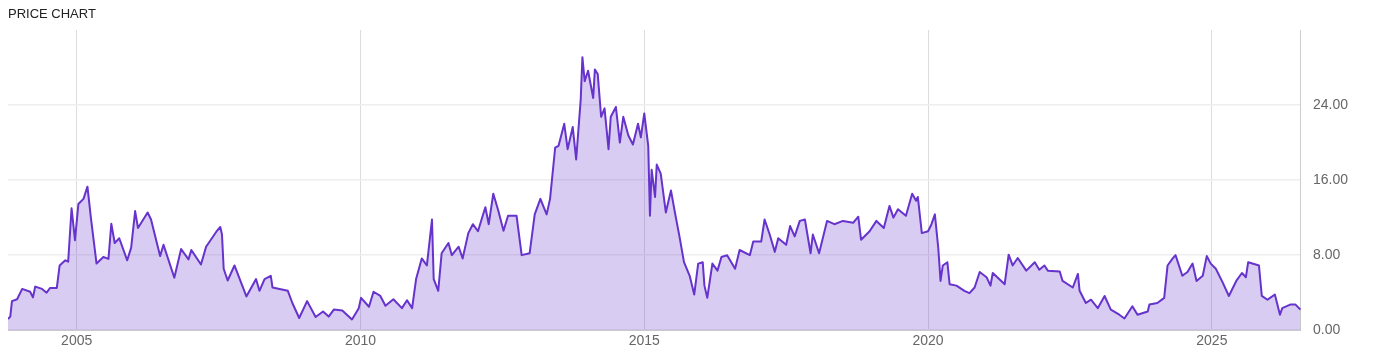 Image resolution: width=1400 pixels, height=357 pixels. Describe the element at coordinates (644, 340) in the screenshot. I see `x-tick-label: 2015` at that location.